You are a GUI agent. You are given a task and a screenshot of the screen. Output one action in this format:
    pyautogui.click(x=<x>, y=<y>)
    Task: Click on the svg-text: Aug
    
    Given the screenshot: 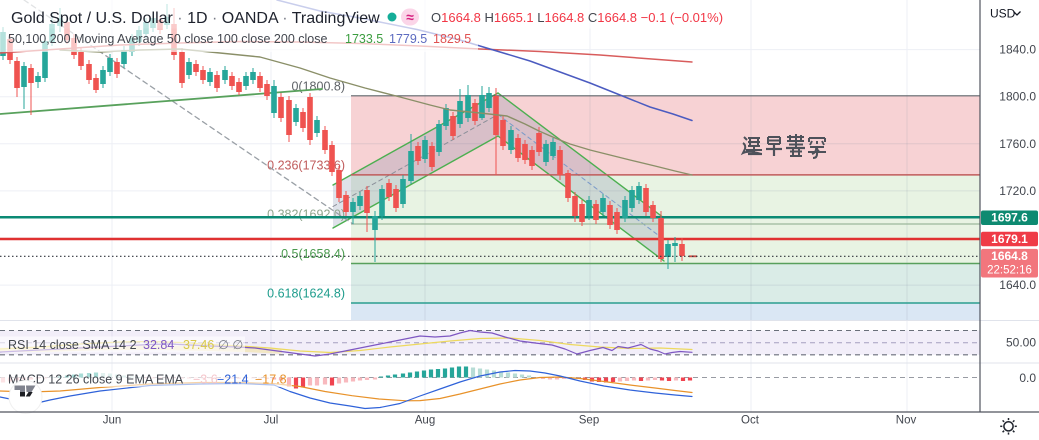 What is the action you would take?
    pyautogui.click(x=425, y=421)
    